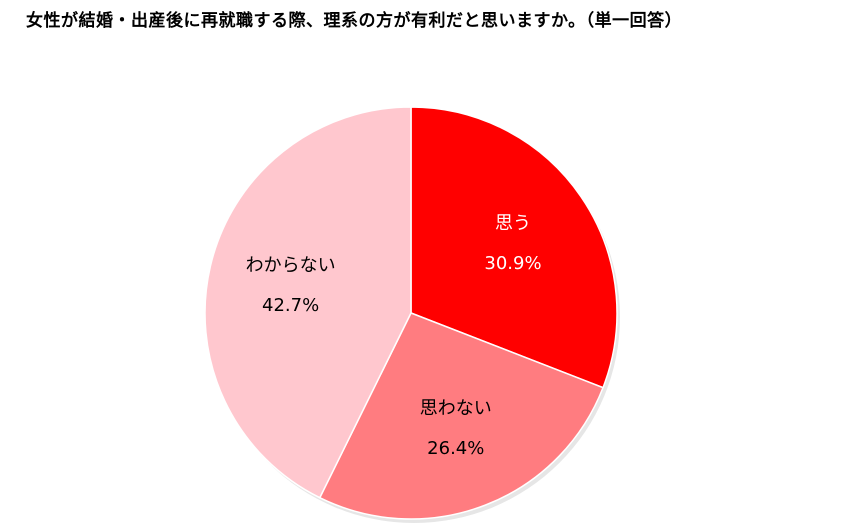  Describe the element at coordinates (290, 305) in the screenshot. I see `slice-value-label: 42.7%` at that location.